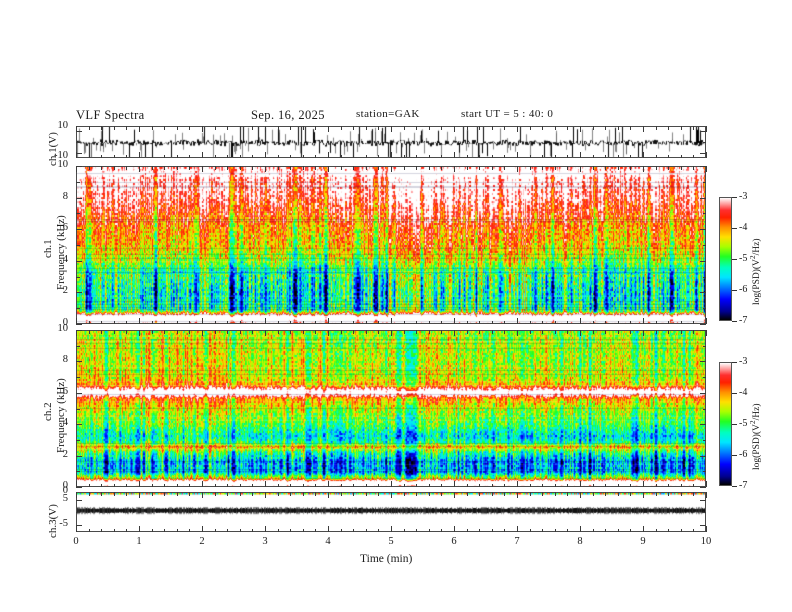 This screenshot has height=612, width=792. What do you see at coordinates (643, 541) in the screenshot?
I see `x-tick-label: 9` at bounding box center [643, 541].